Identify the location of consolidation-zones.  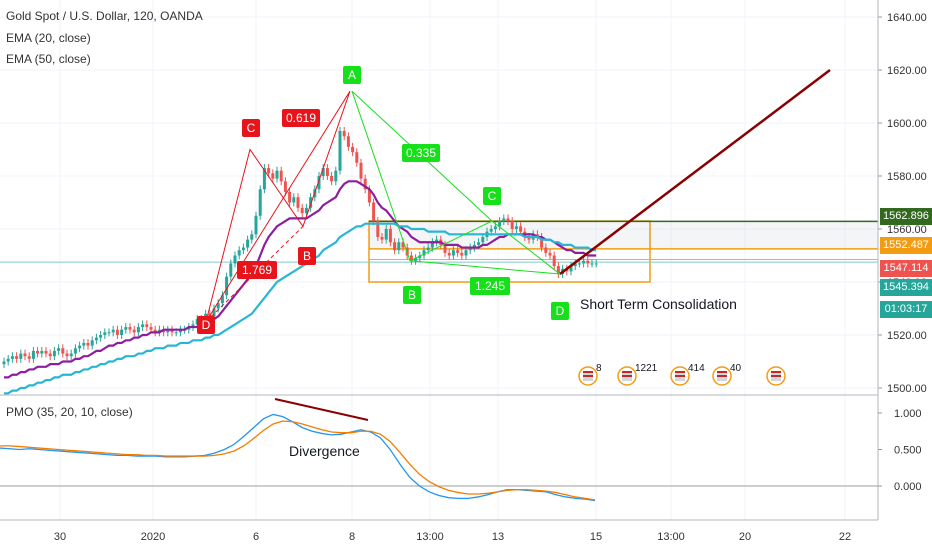
(439, 251).